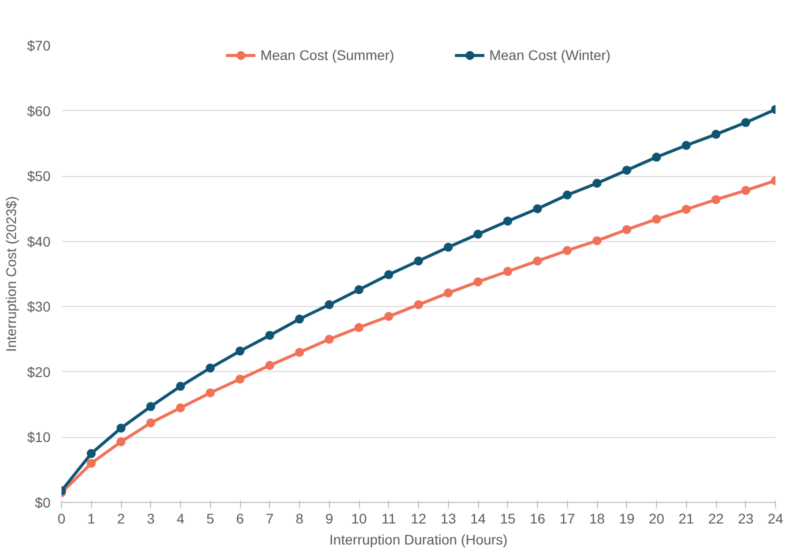  Describe the element at coordinates (597, 518) in the screenshot. I see `x-tick-label: 18` at that location.